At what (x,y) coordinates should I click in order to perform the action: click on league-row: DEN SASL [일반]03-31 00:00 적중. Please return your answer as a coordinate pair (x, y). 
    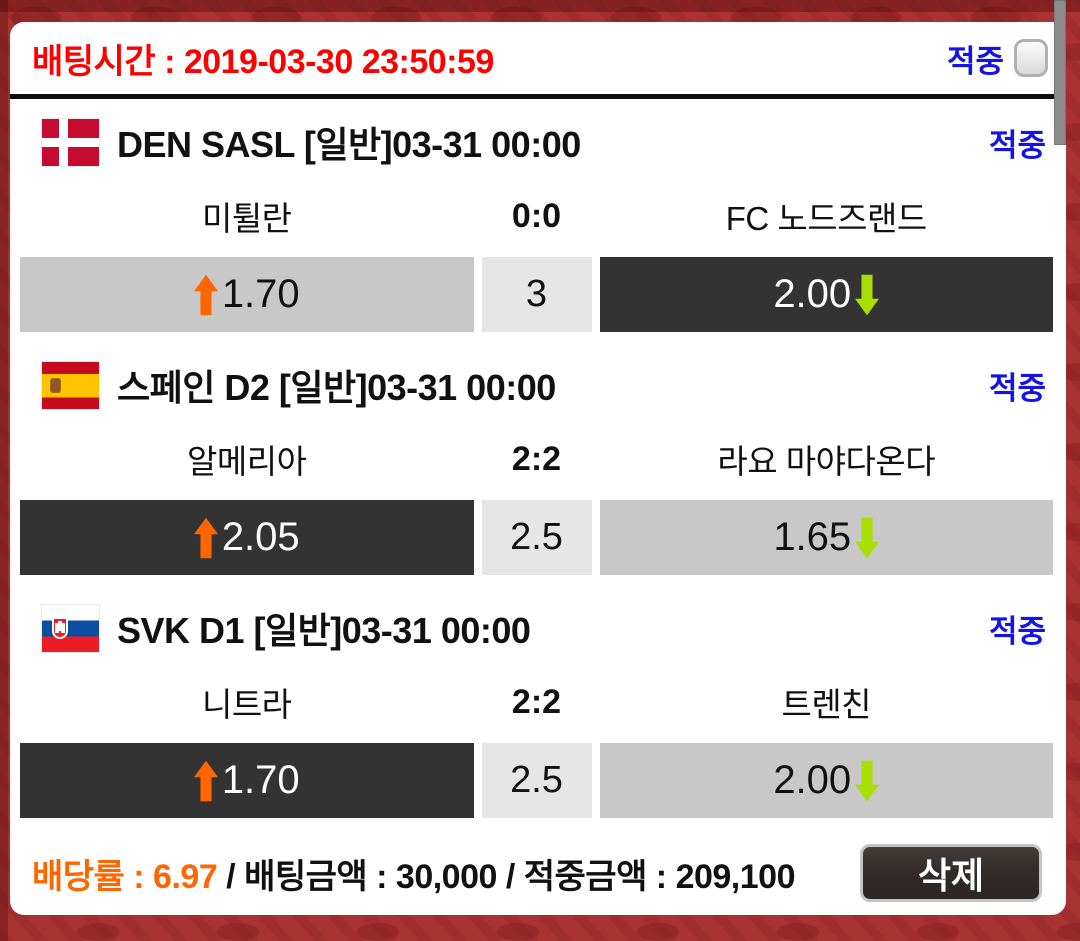
    Looking at the image, I should click on (538, 142).